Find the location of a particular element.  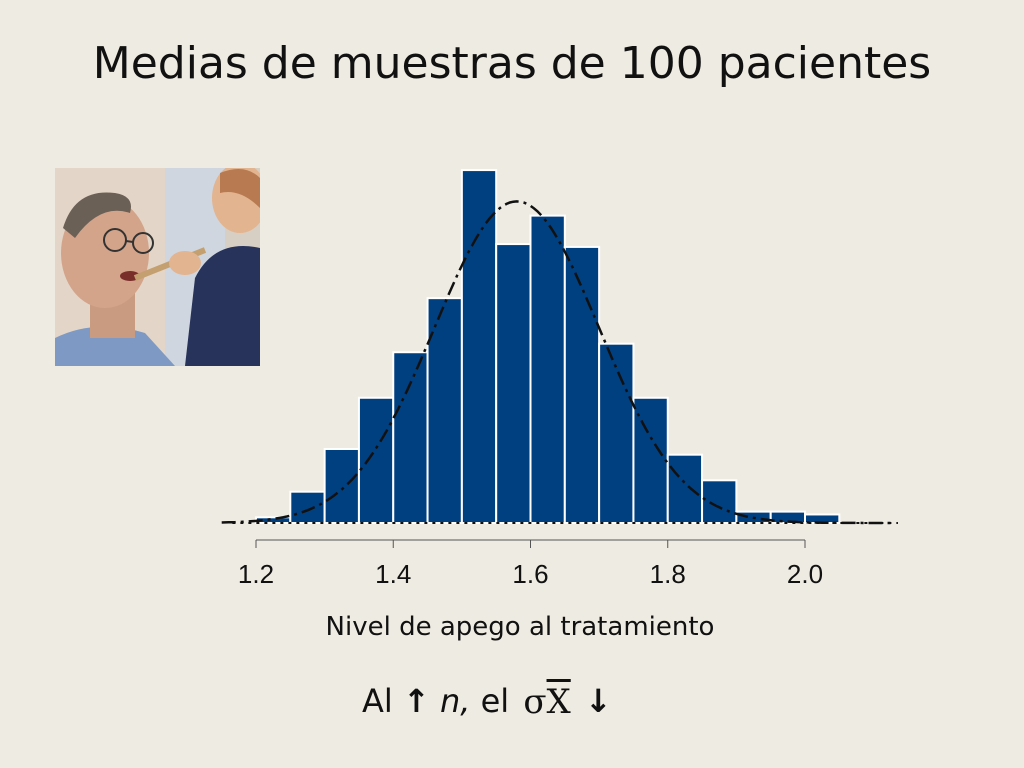

up-arrow-icon: ↑ is located at coordinates (416, 701).